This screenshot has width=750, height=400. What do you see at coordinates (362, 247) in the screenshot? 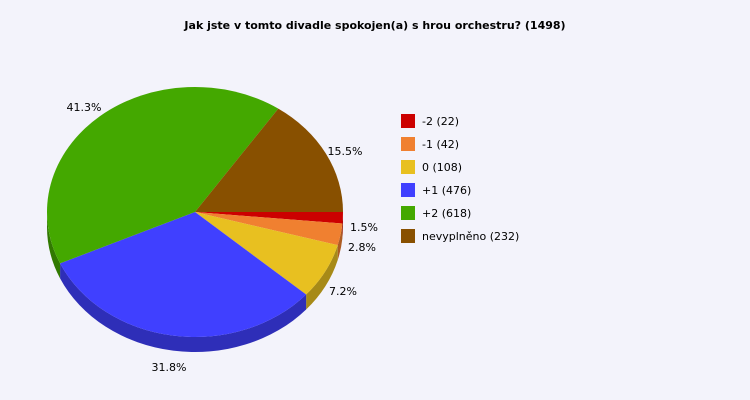
I see `pie-percent-label-1: 2.8%` at bounding box center [362, 247].